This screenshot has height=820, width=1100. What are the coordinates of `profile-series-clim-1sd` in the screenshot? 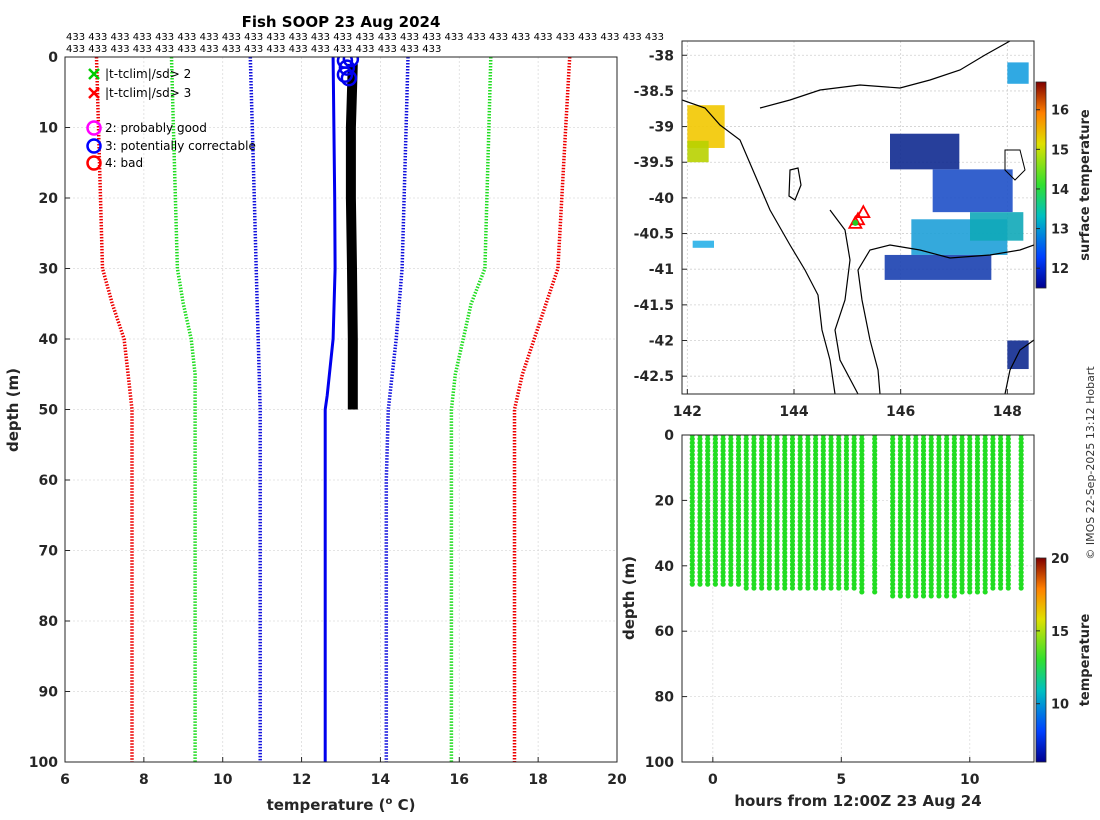 It's located at (255, 409).